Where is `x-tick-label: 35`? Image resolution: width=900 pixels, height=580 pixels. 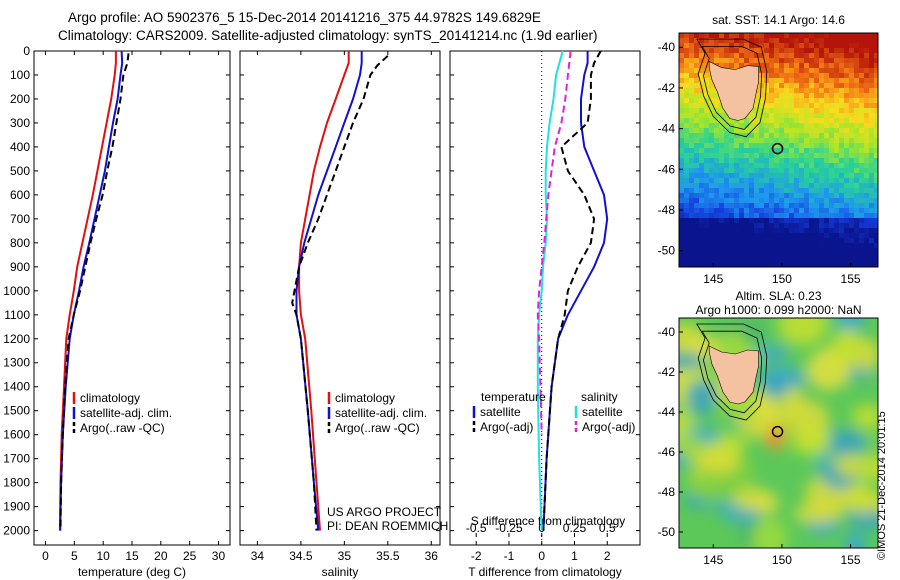 x-tick-label: 35 is located at coordinates (345, 556).